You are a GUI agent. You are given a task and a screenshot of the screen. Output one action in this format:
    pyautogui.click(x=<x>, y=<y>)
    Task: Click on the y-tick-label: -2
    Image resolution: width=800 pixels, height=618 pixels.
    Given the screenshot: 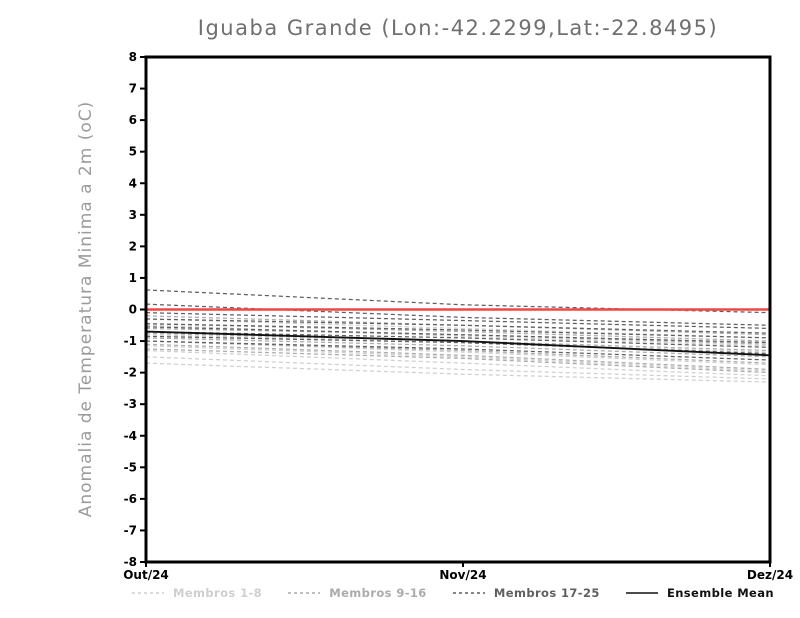 What is the action you would take?
    pyautogui.click(x=130, y=373)
    